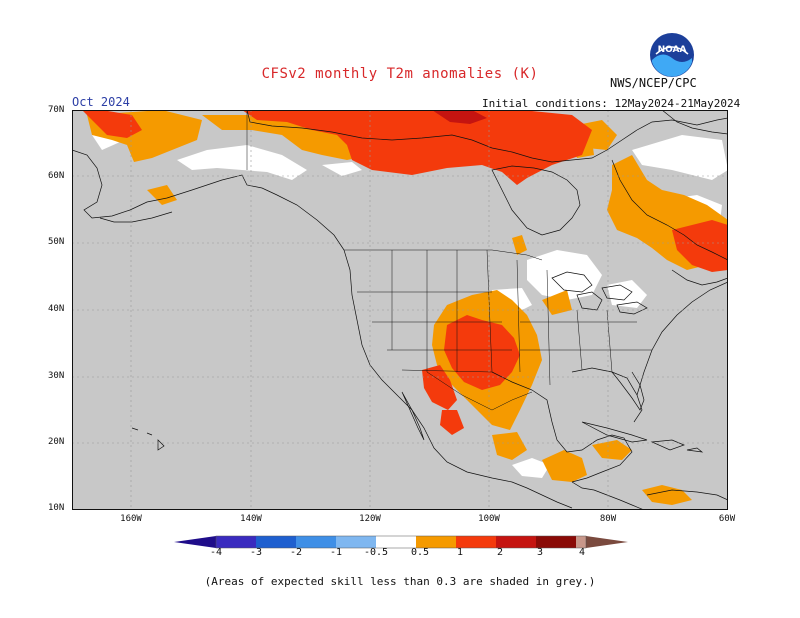 The image size is (800, 618). I want to click on map-title: CFSv2 monthly T2m anomalies (K), so click(400, 74).